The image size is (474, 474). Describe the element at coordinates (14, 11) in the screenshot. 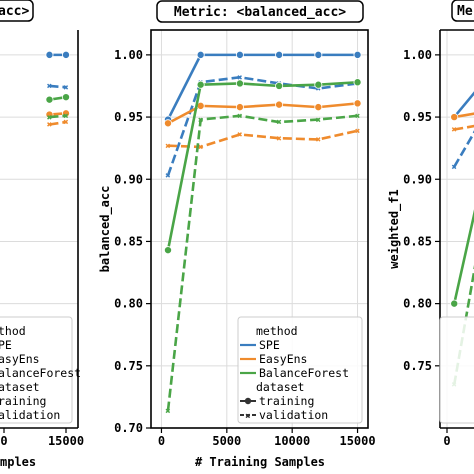

I see `left-title: acc>` at that location.